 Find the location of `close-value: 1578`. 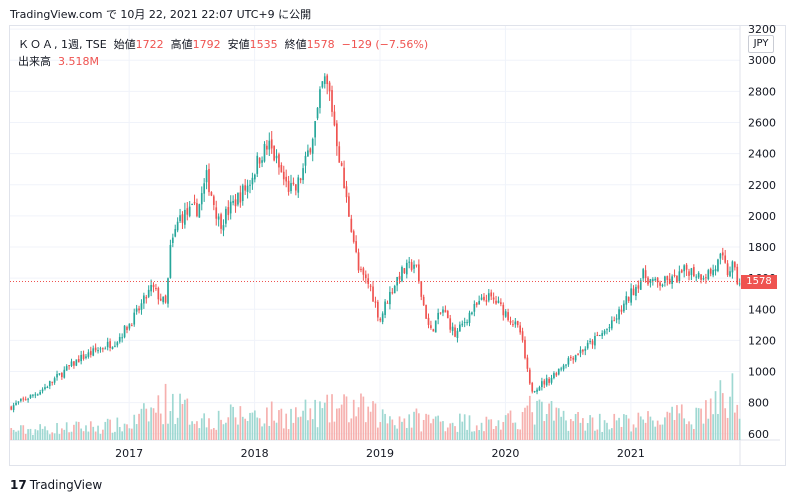

close-value: 1578 is located at coordinates (320, 44).